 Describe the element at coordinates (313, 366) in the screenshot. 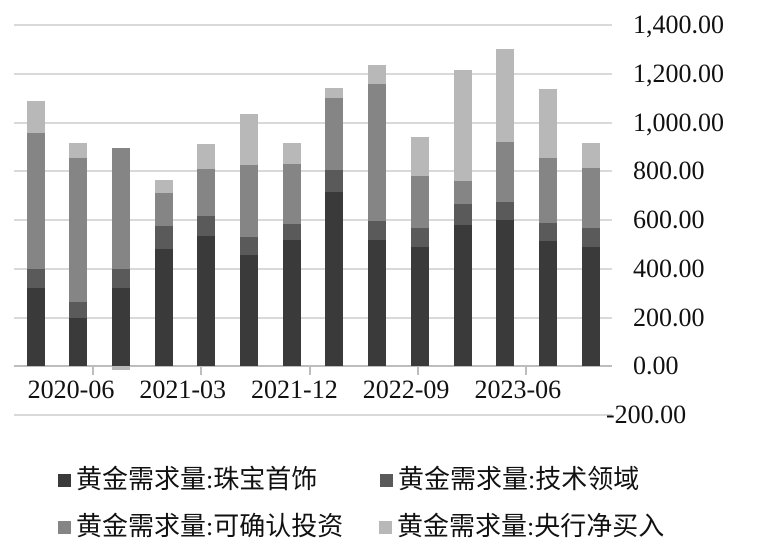

I see `x-axis-line` at that location.